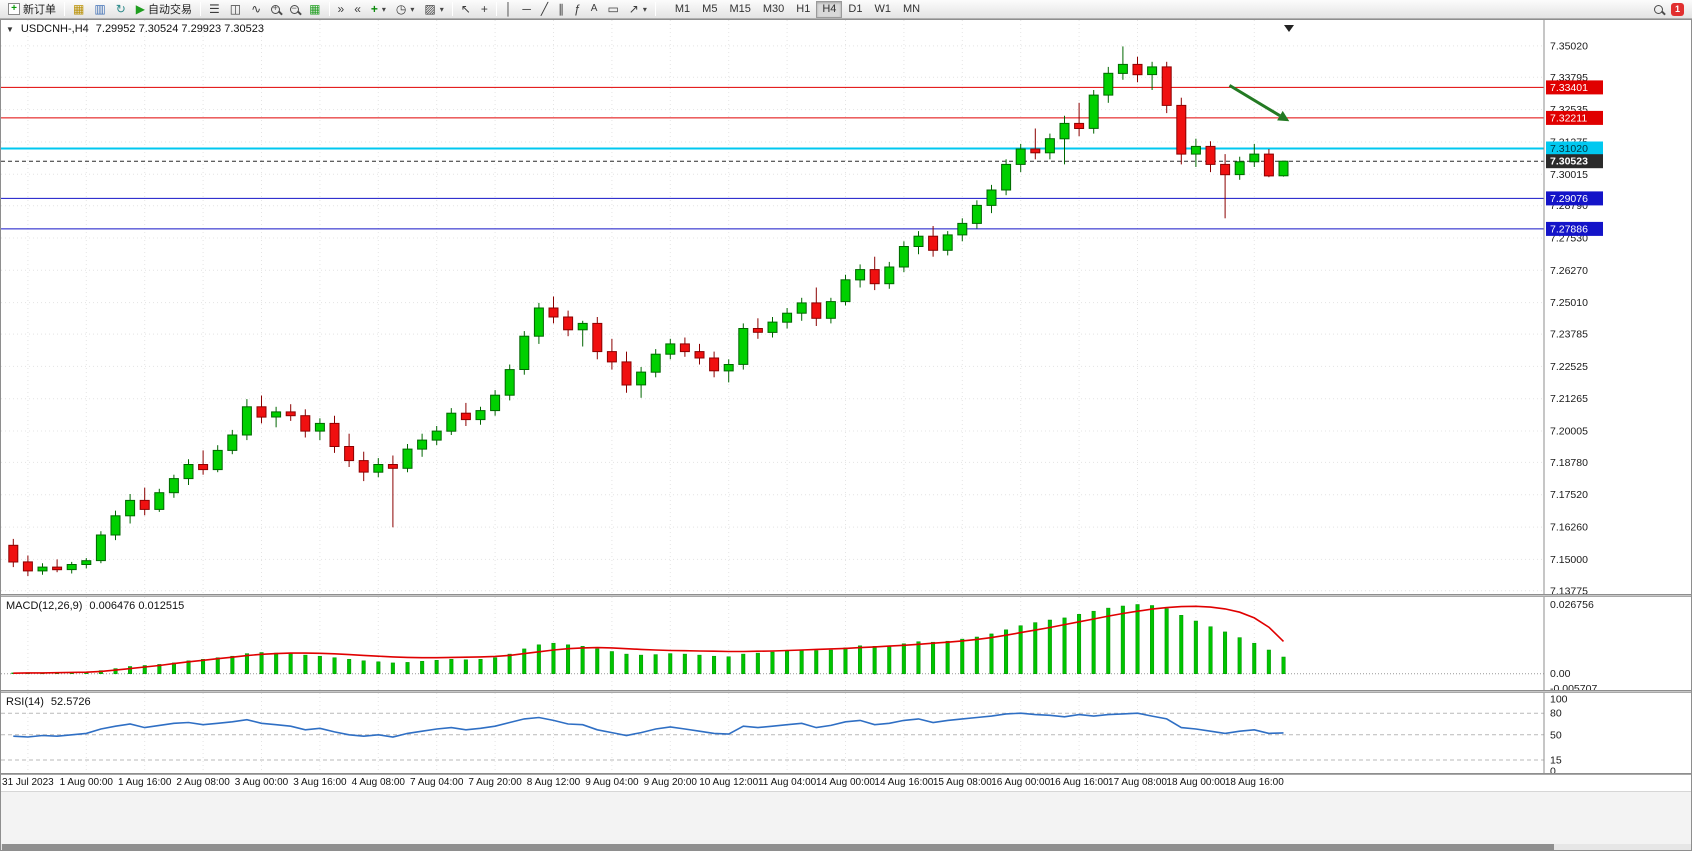 This screenshot has height=851, width=1692. I want to click on timeframe-group: M1 M5 M15 M30 H1 H4 D1 W1 MN, so click(797, 9).